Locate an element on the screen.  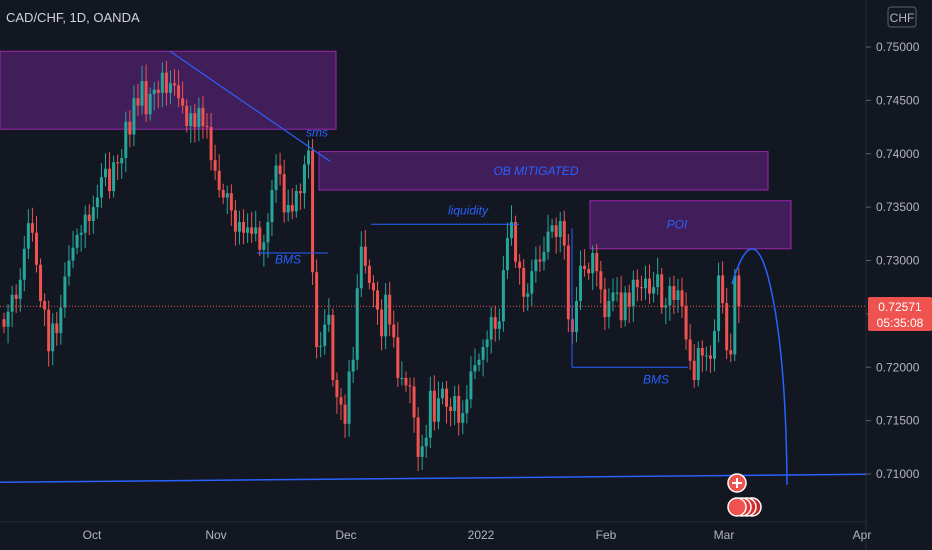
time-axis: Oct Nov Dec 2022 Feb Mar Apr is located at coordinates (477, 535).